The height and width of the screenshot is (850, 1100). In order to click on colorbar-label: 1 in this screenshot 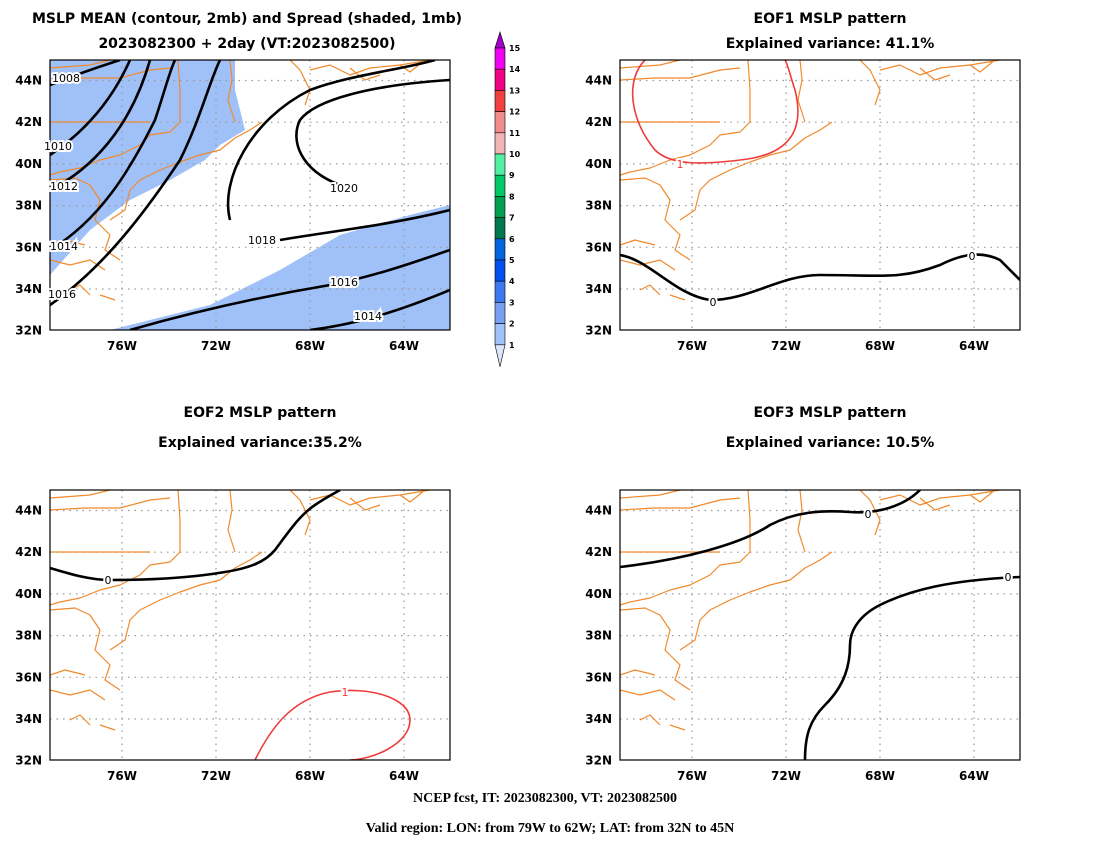, I will do `click(512, 345)`.